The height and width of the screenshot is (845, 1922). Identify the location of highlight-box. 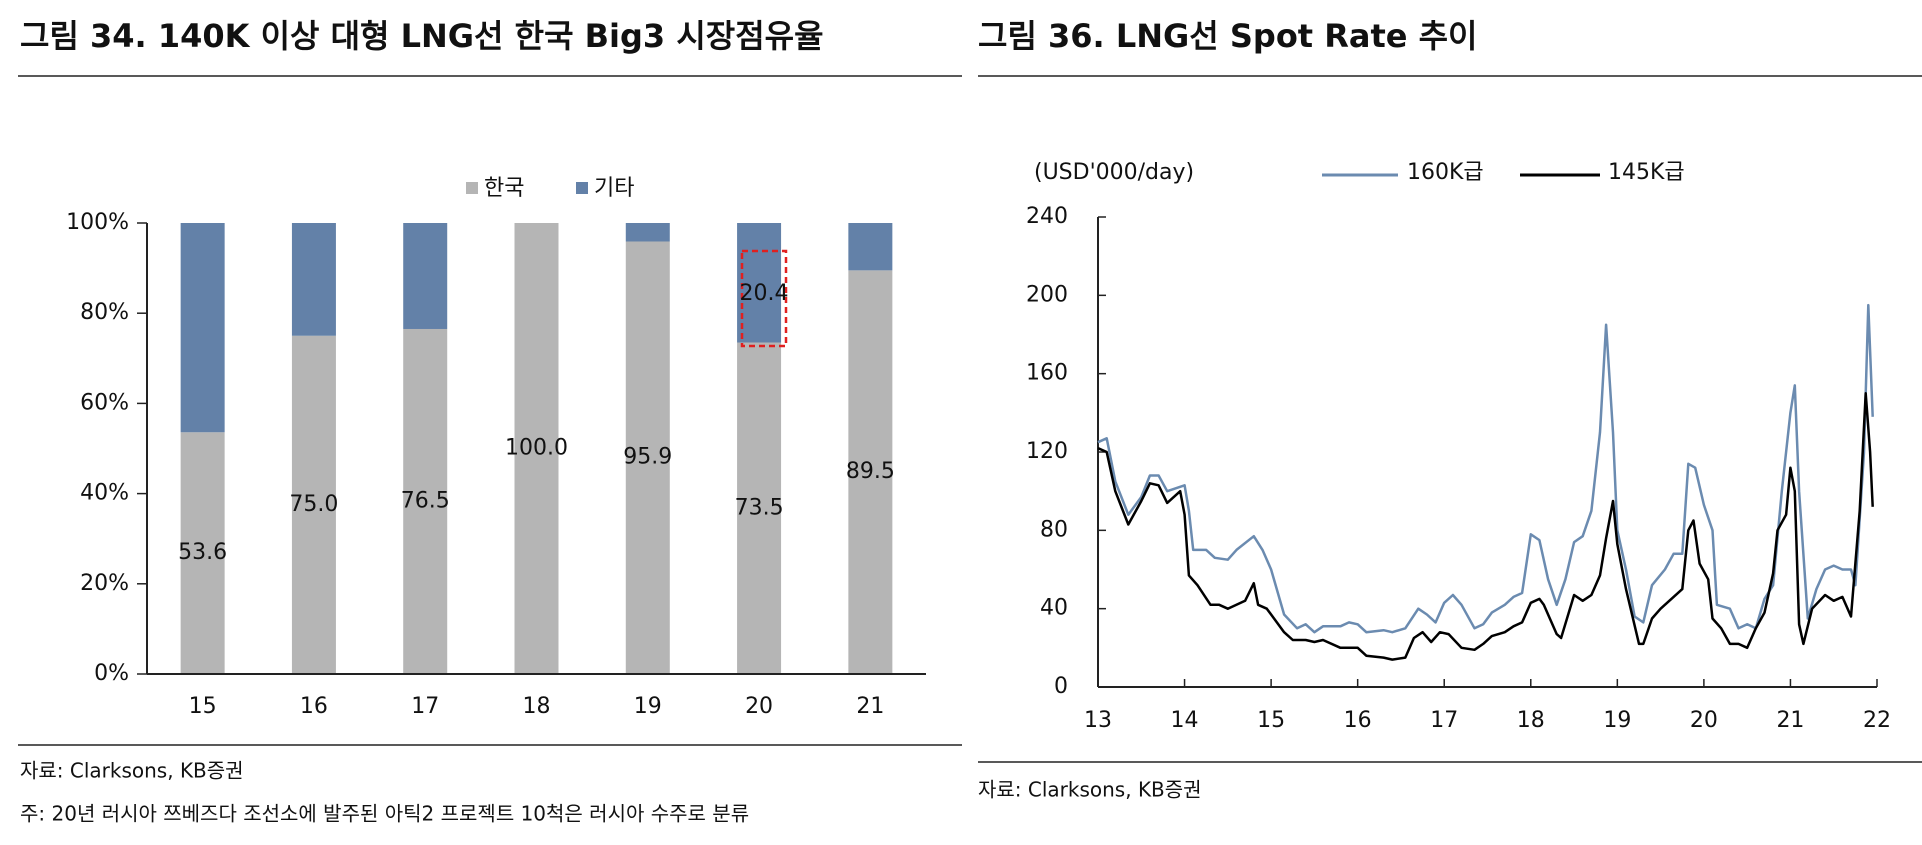
(764, 298).